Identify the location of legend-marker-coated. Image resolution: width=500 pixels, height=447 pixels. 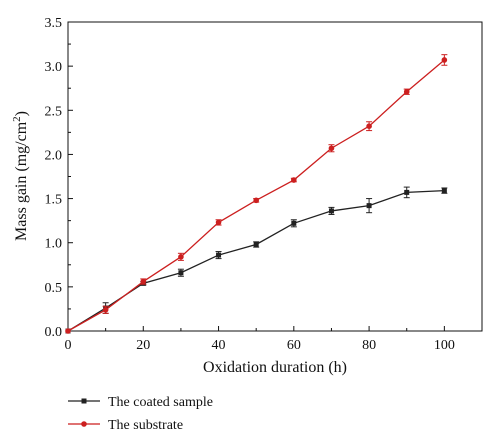
(84, 401).